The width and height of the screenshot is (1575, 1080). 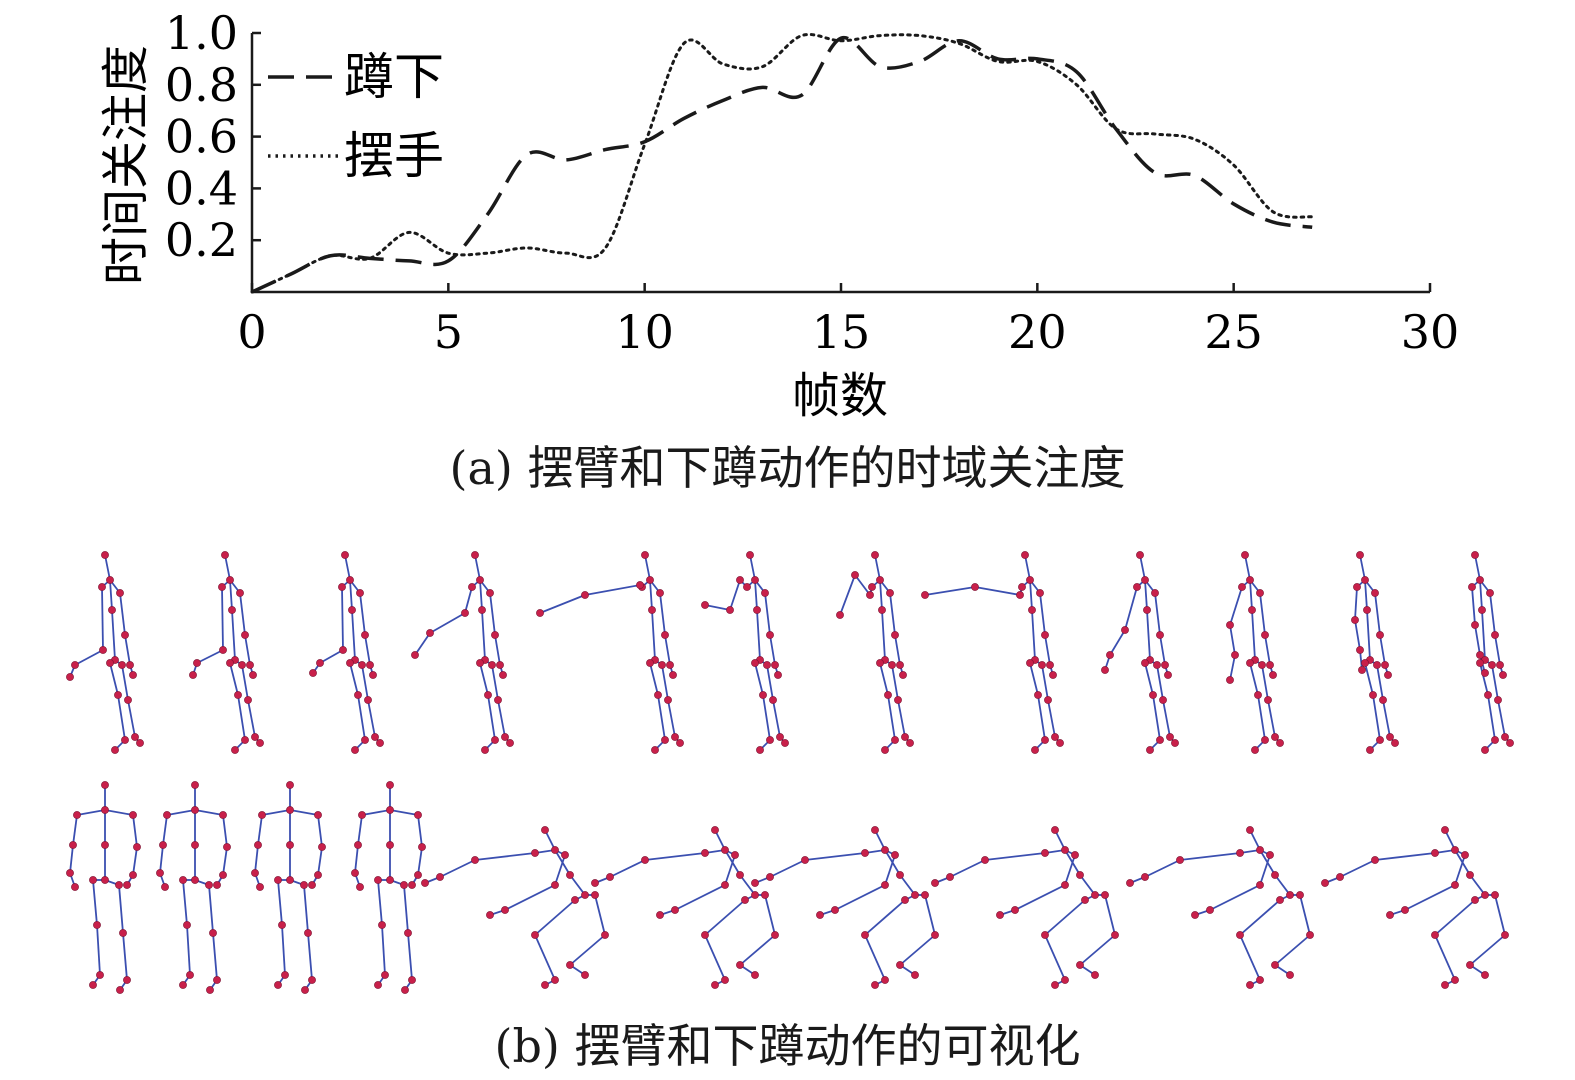 I want to click on legend-label-0: 蹲下, so click(x=394, y=77).